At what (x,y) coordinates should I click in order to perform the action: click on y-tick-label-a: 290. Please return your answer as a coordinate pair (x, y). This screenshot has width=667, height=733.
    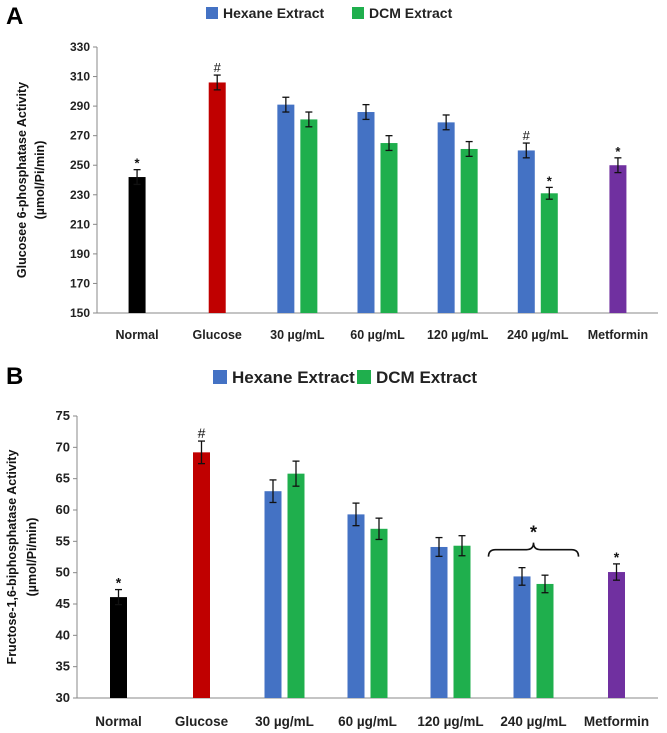
    Looking at the image, I should click on (80, 106).